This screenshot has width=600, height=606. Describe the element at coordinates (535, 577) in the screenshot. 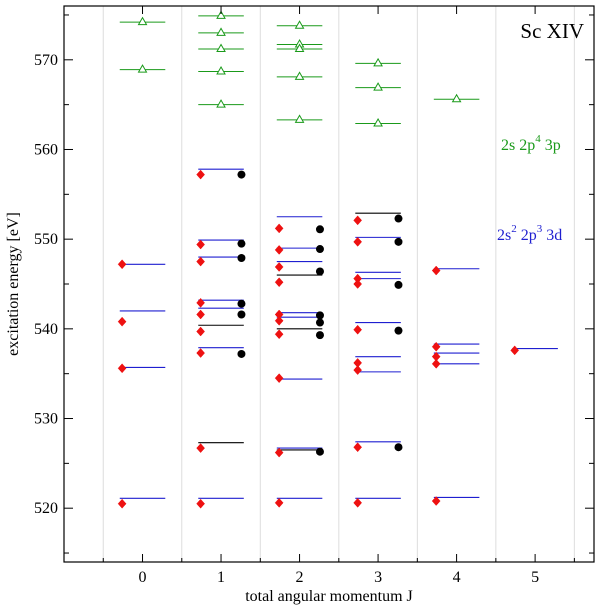

I see `x-tick-label-5: 5` at that location.